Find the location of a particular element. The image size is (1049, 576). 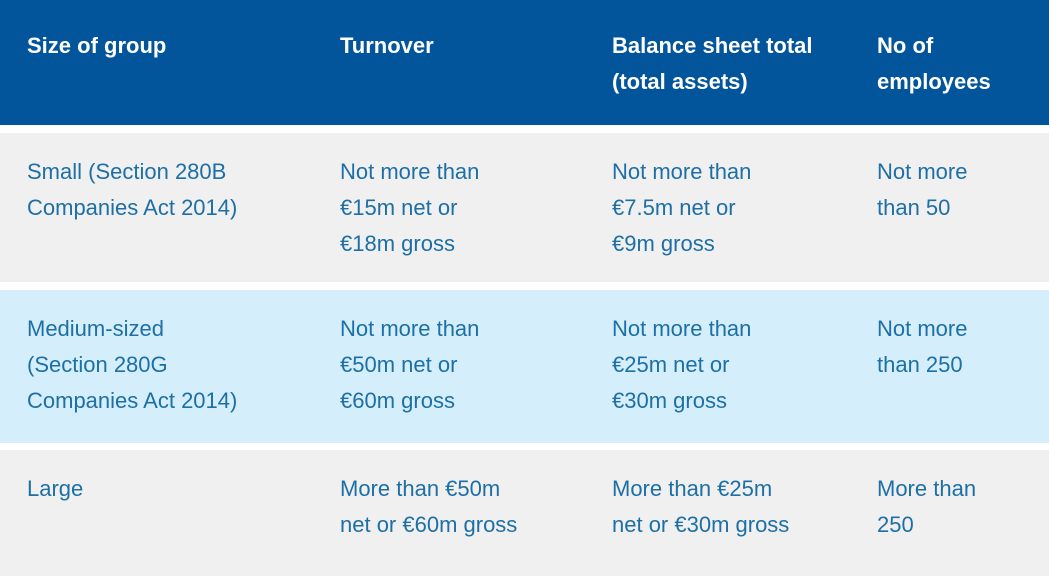

cell-medium-balance-sheet: Not more than €25m net or €30m gross is located at coordinates (682, 364).